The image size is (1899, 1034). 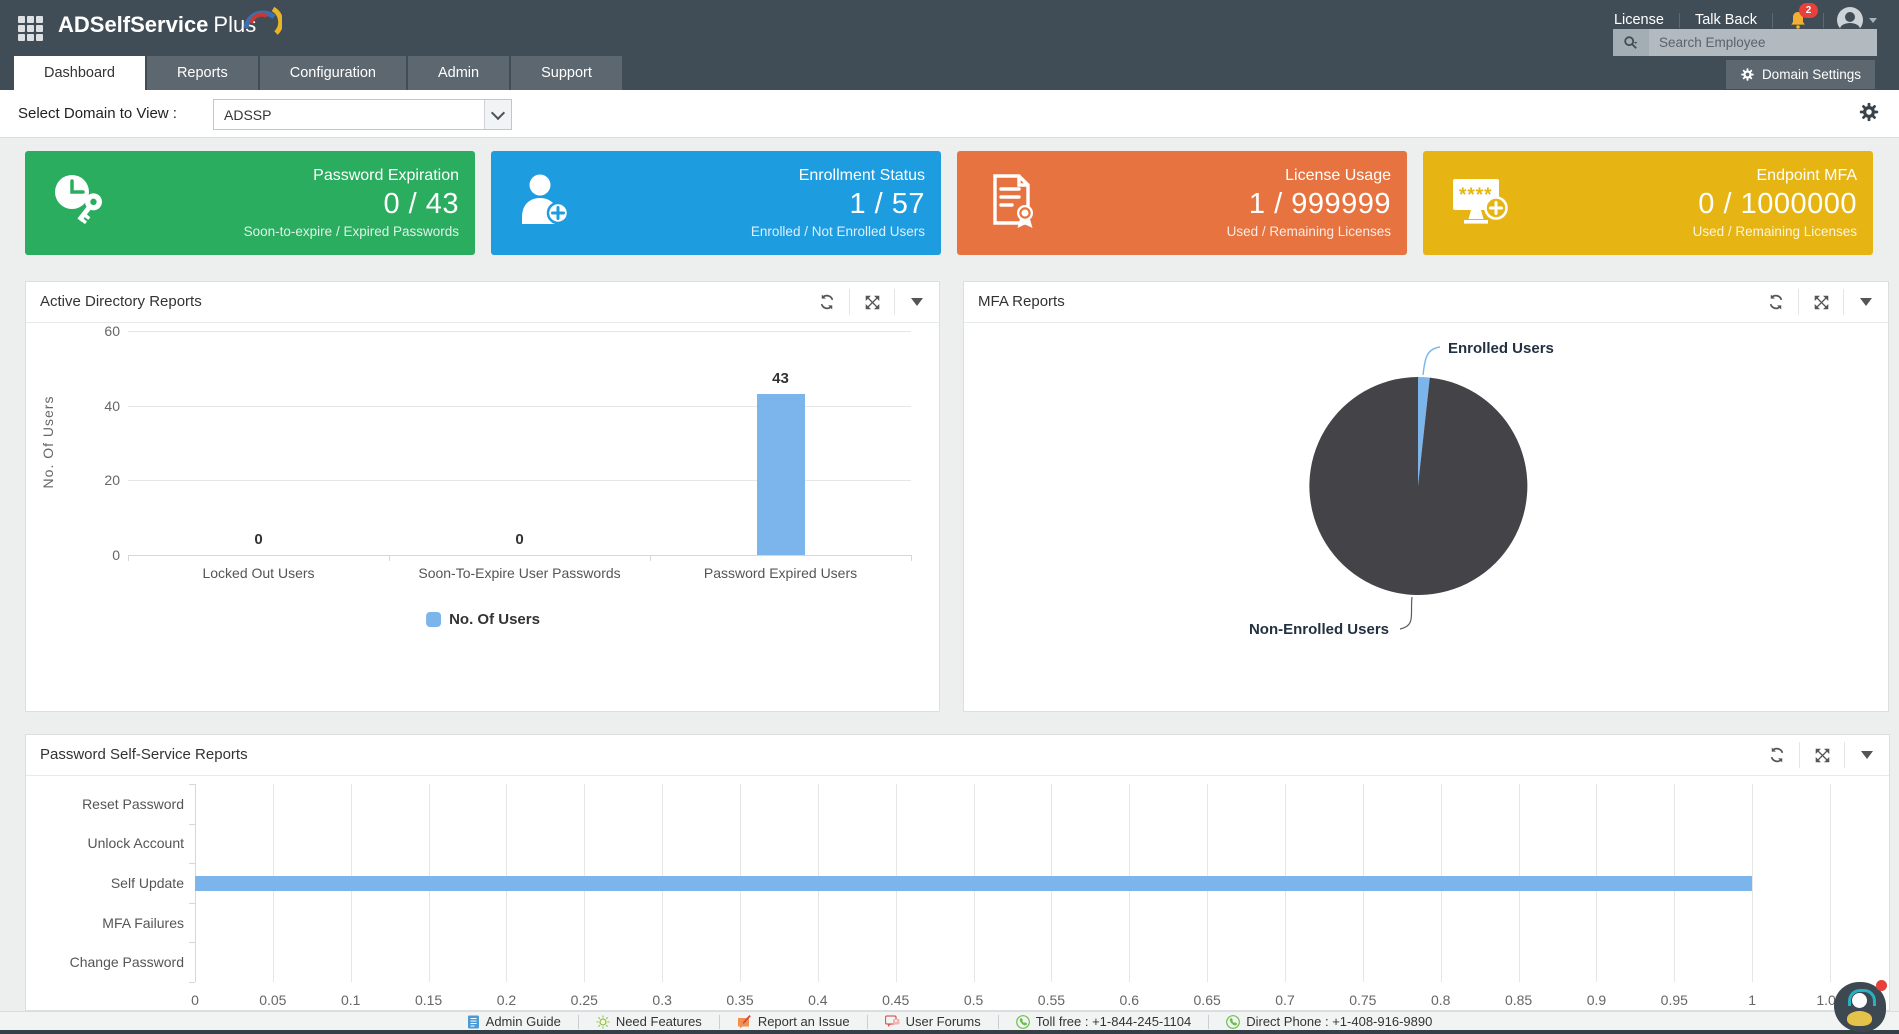 What do you see at coordinates (1725, 20) in the screenshot?
I see `talkback-link: Talk Back` at bounding box center [1725, 20].